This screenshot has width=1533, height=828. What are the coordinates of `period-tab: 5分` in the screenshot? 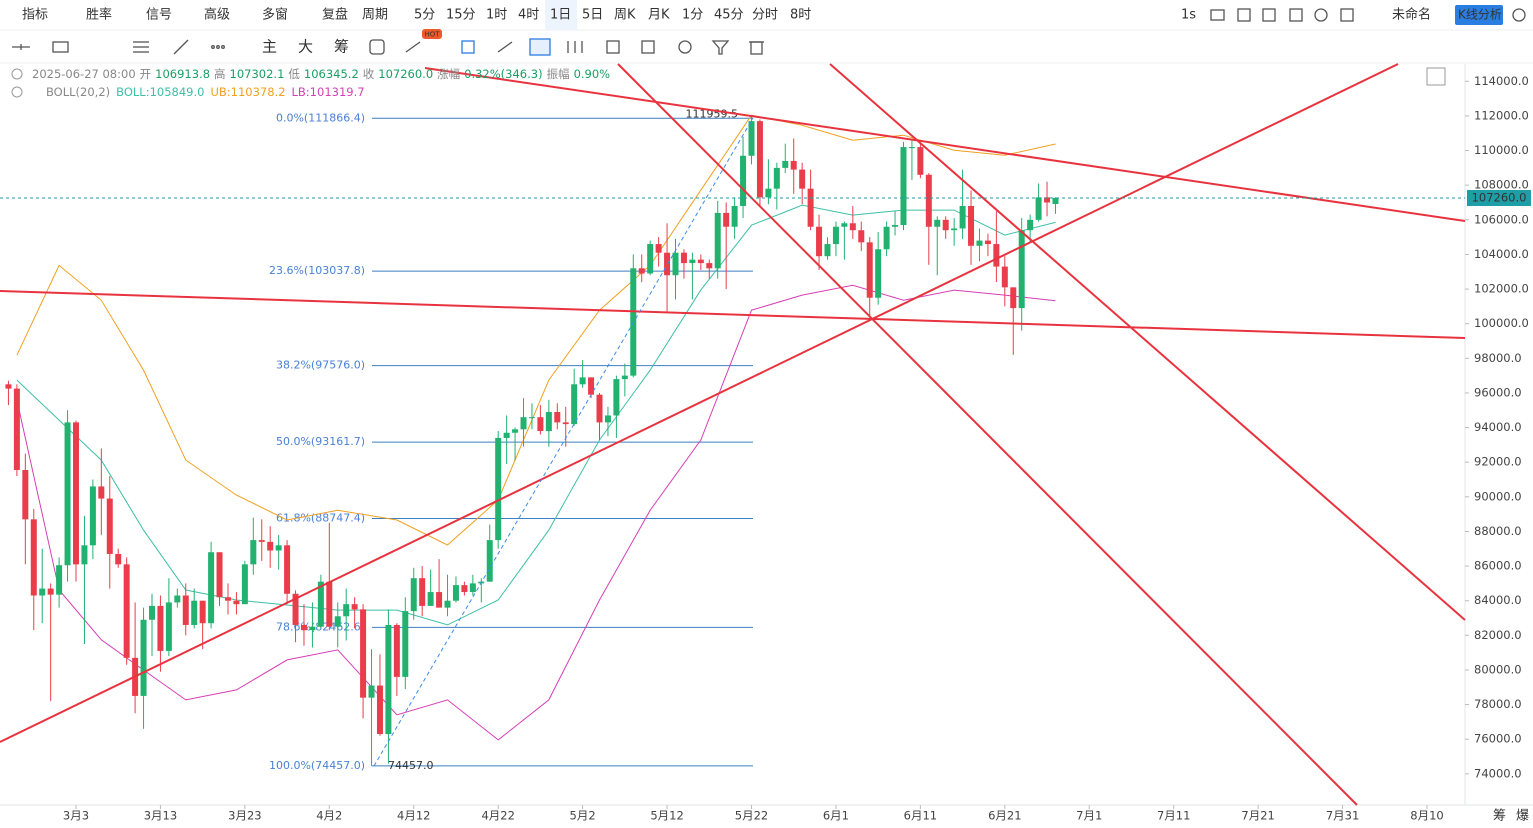 It's located at (424, 15).